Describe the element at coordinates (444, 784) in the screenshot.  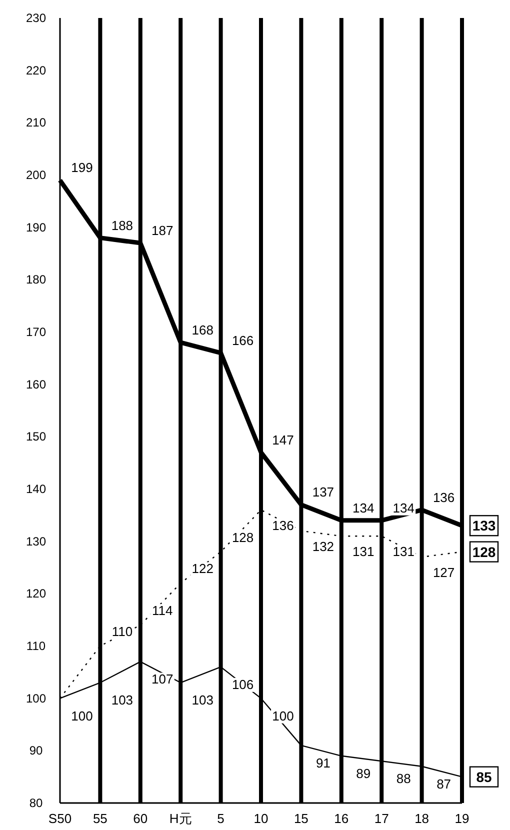
I see `data-label: 87` at that location.